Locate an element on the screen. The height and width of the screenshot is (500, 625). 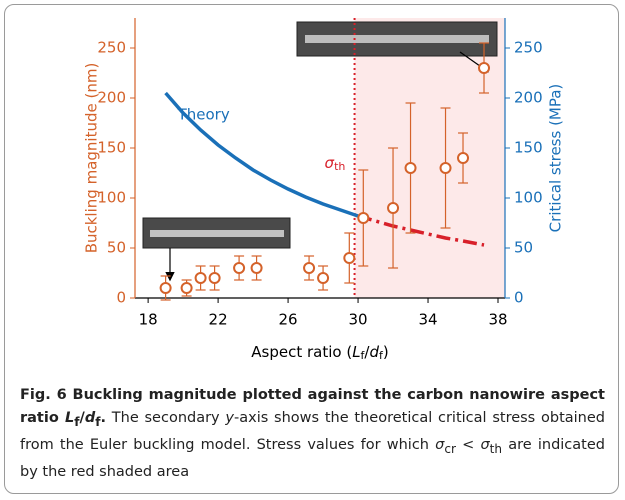
x-tick-label: 30 is located at coordinates (358, 320).